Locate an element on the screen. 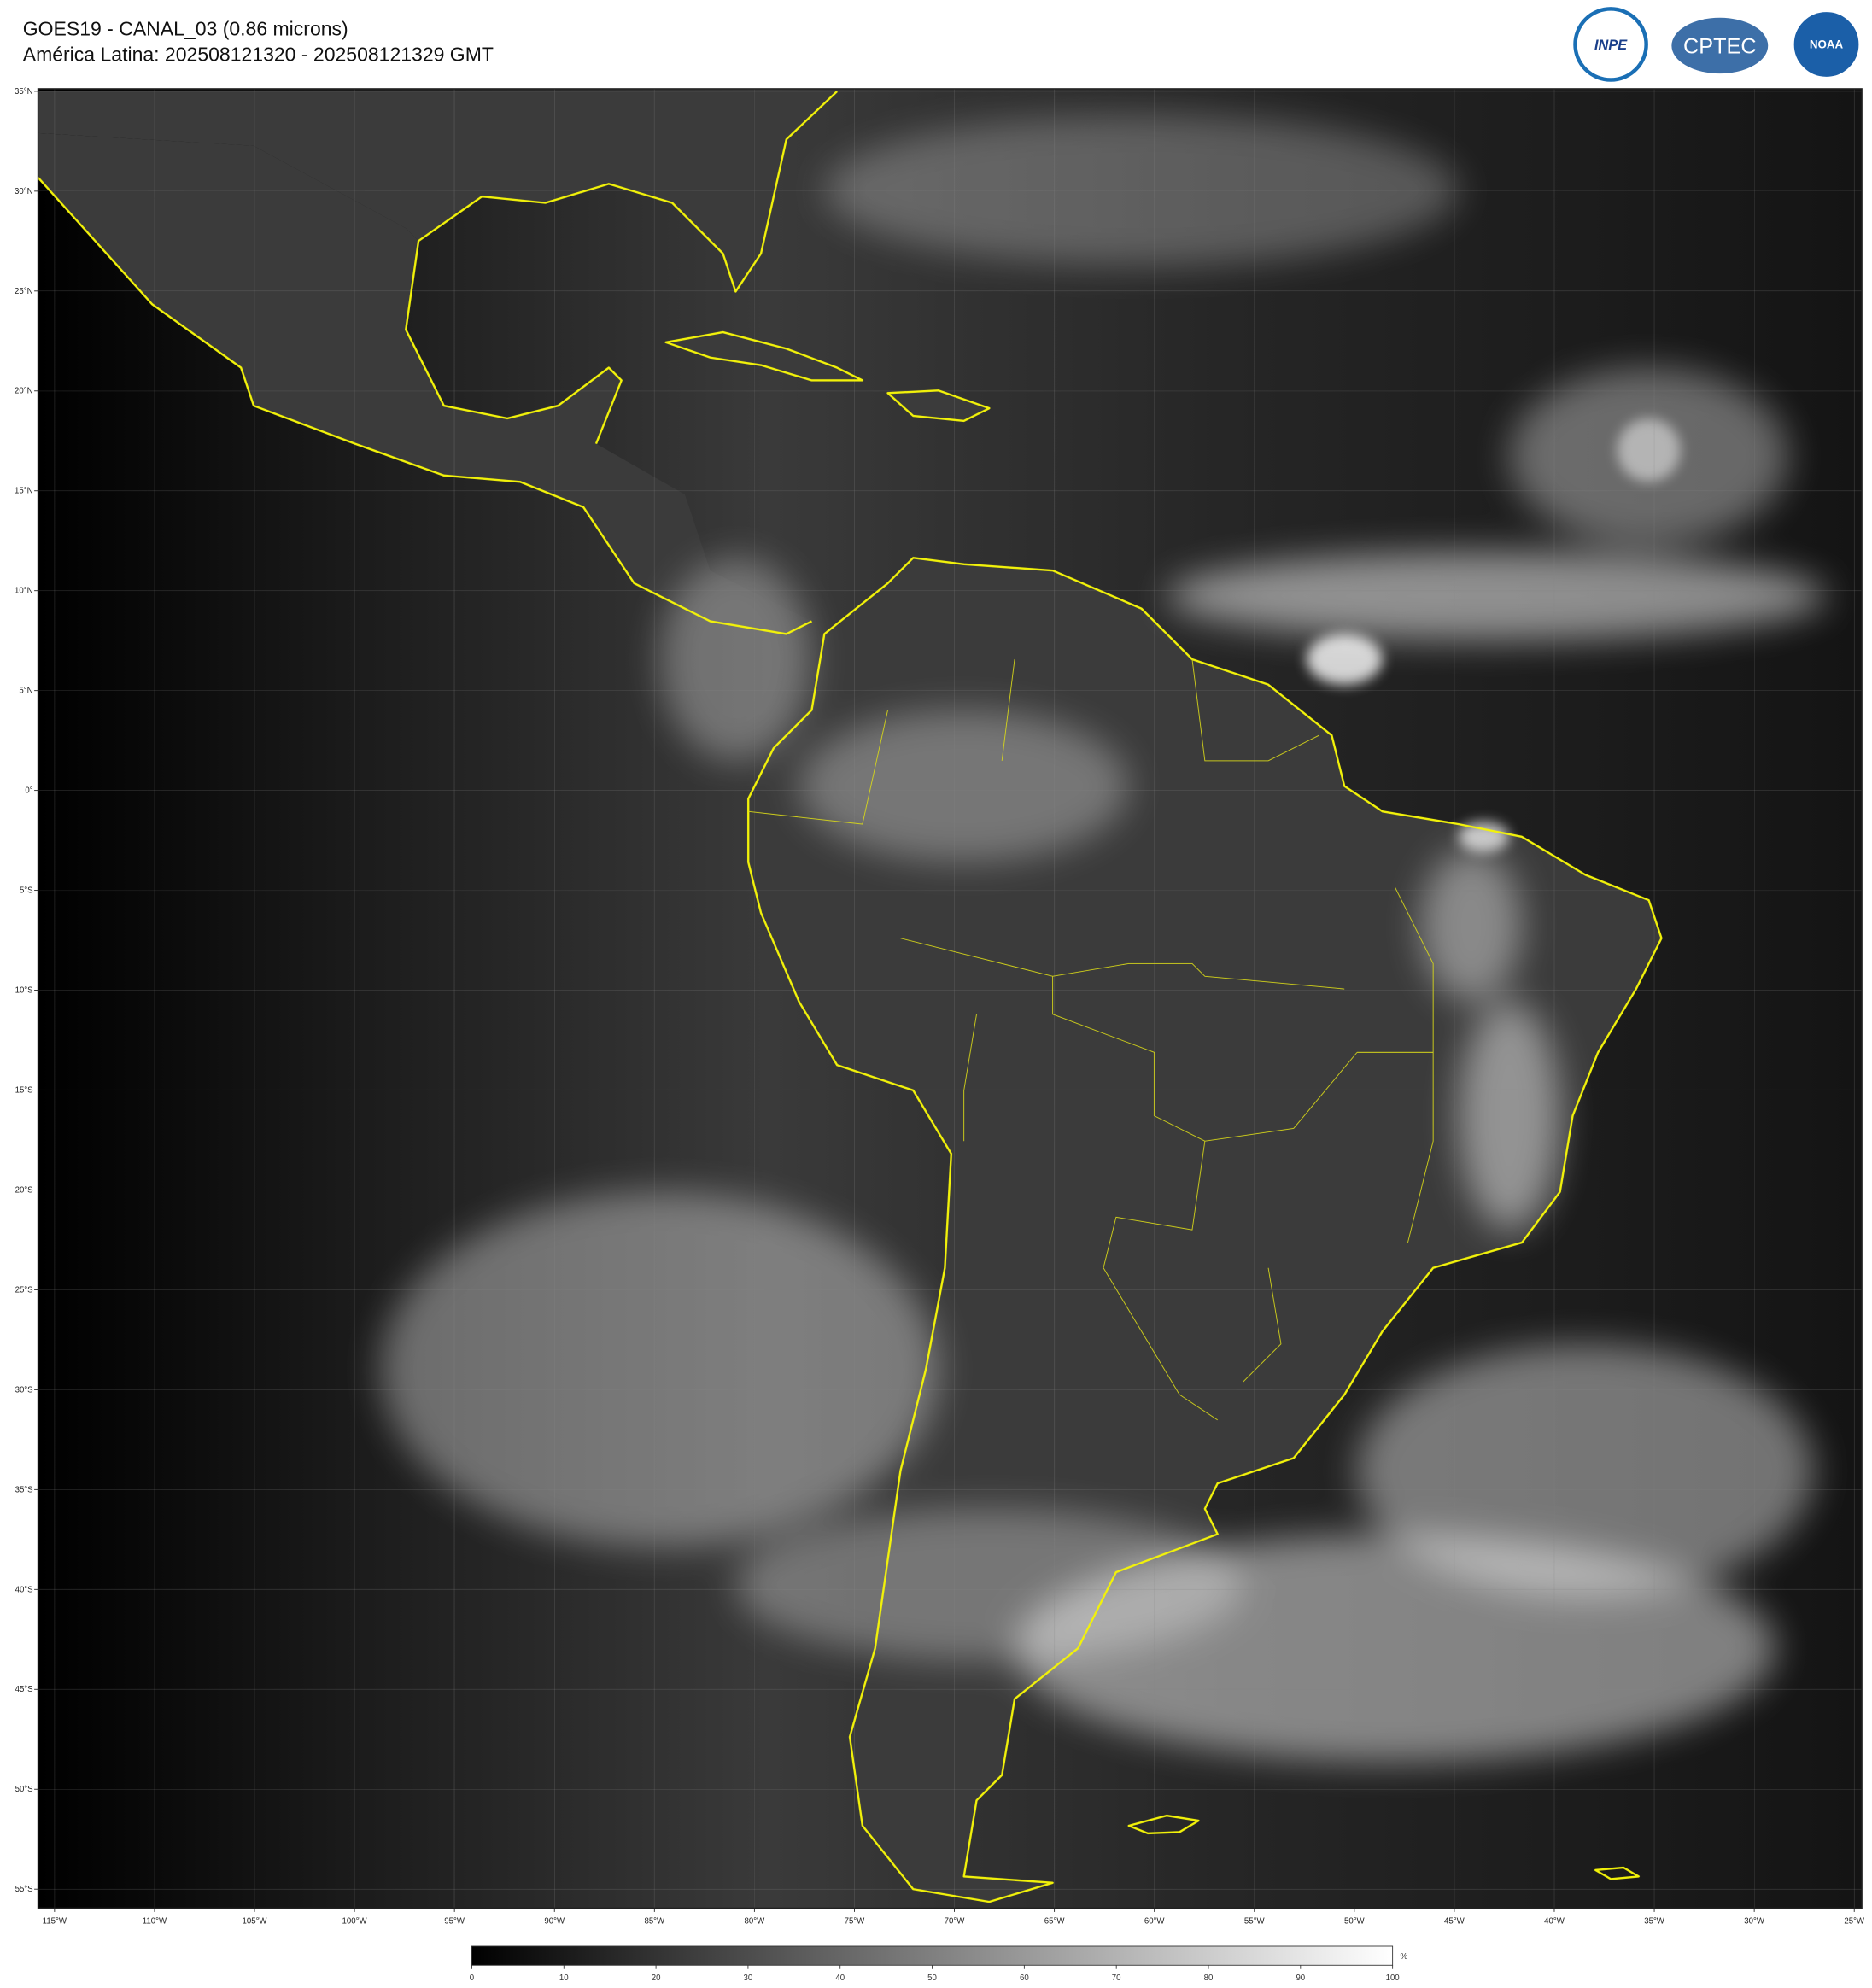 The width and height of the screenshot is (1872, 1988). colorbar-tick-label: 50 is located at coordinates (932, 1978).